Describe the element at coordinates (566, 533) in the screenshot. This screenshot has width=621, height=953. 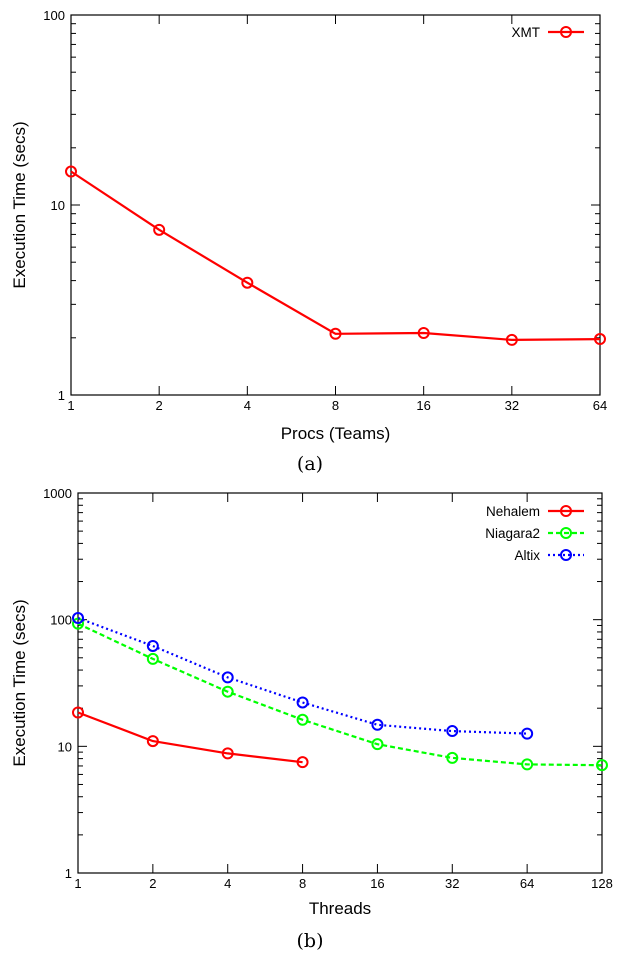
I see `legend-marker-niagara2` at that location.